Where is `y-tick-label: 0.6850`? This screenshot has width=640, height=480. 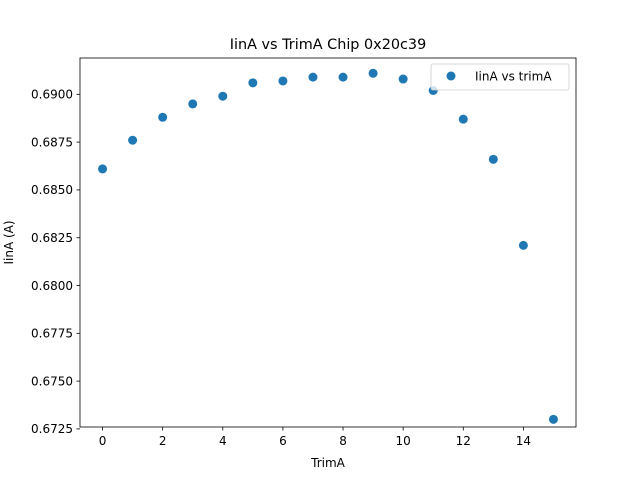
y-tick-label: 0.6850 is located at coordinates (52, 190).